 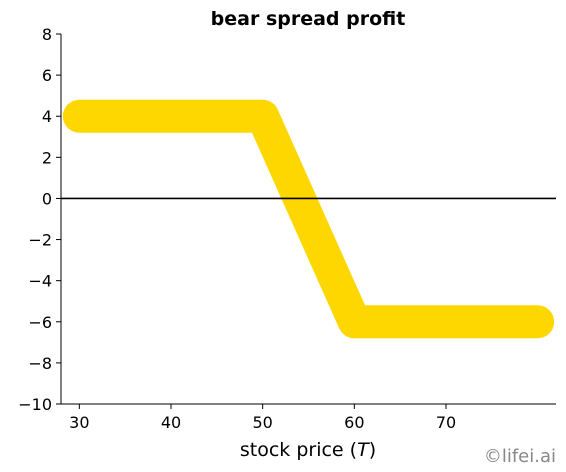 I want to click on y-tick-label: 8, so click(x=47, y=34).